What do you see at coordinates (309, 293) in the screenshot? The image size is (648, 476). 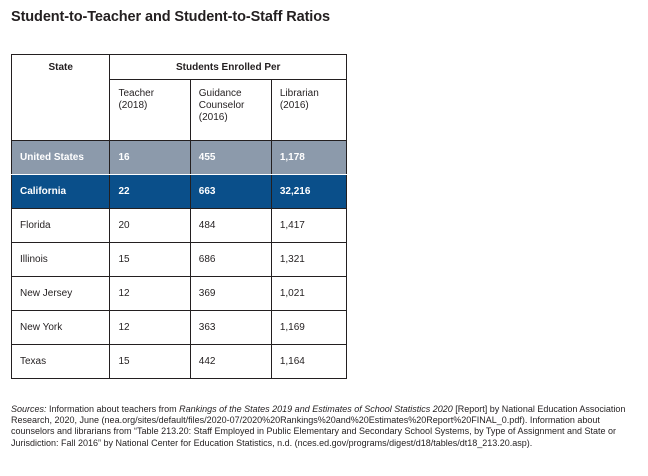 I see `librarian-ratio-cell: 1,021` at bounding box center [309, 293].